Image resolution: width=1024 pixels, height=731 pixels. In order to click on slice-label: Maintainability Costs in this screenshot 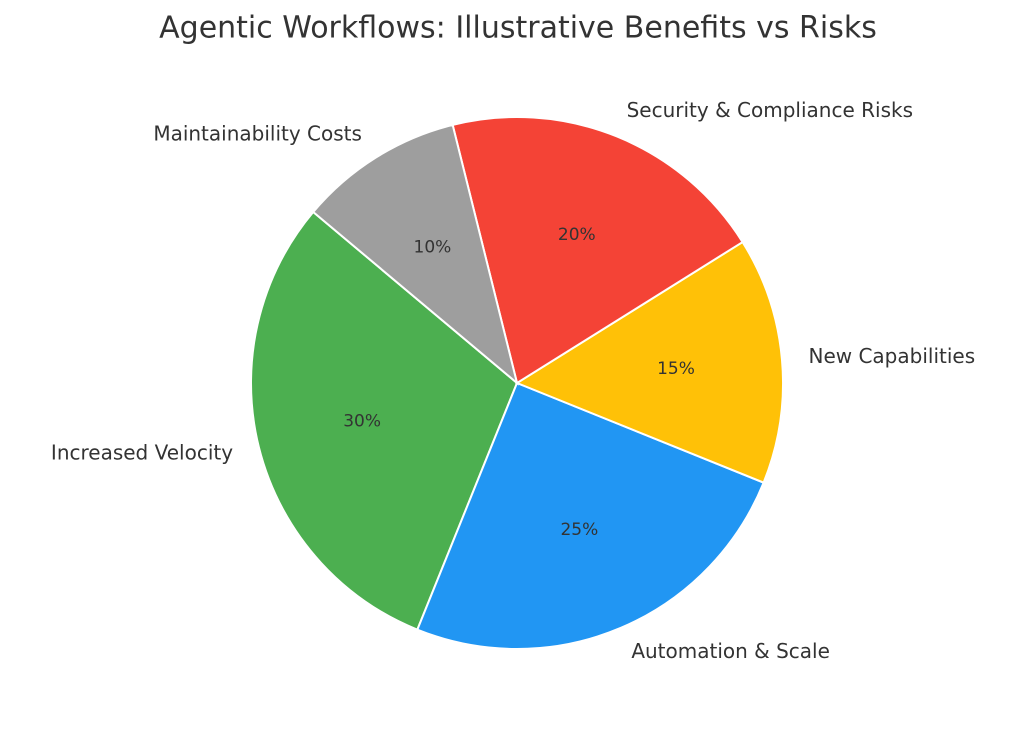, I will do `click(257, 133)`.